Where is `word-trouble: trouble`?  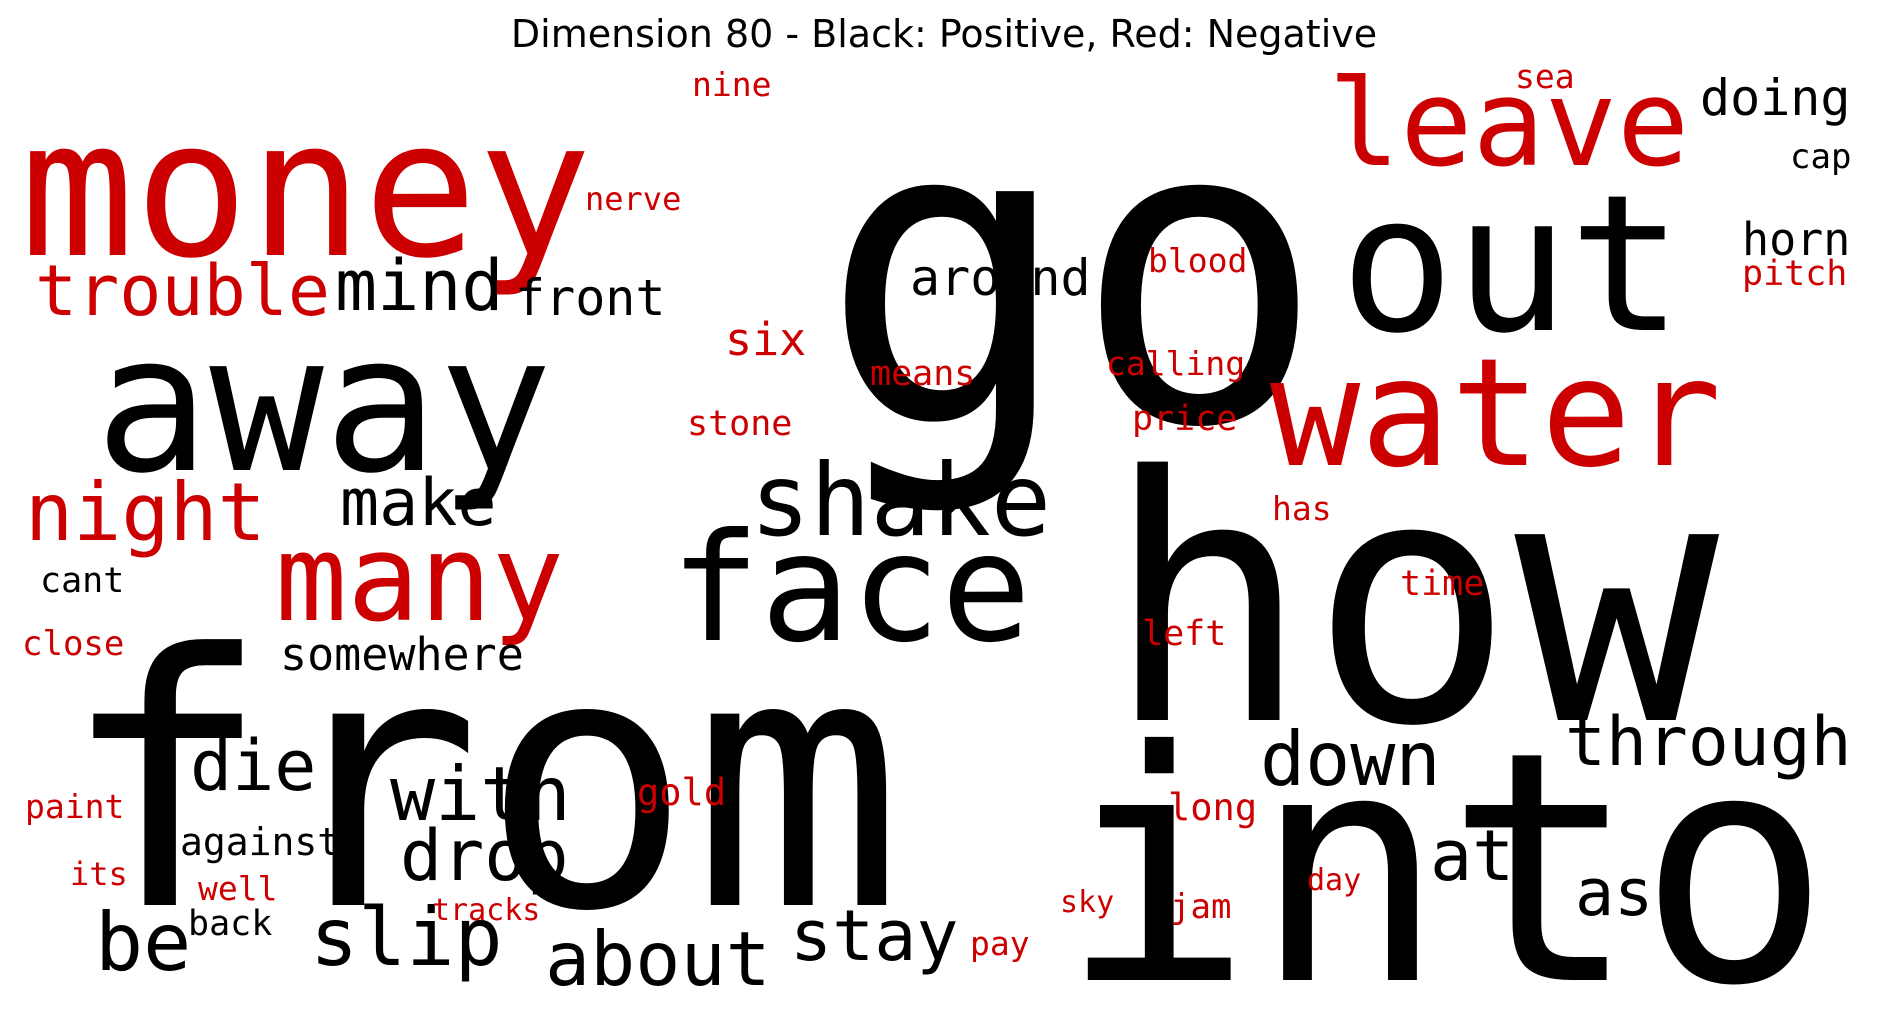
word-trouble: trouble is located at coordinates (182, 291).